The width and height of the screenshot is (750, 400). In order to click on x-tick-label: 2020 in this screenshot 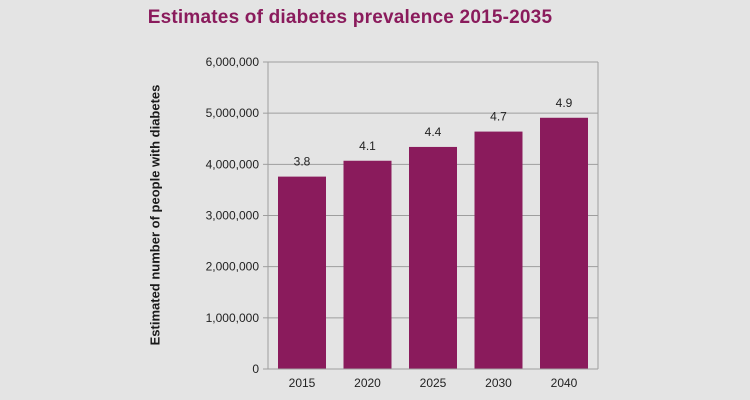, I will do `click(367, 383)`.